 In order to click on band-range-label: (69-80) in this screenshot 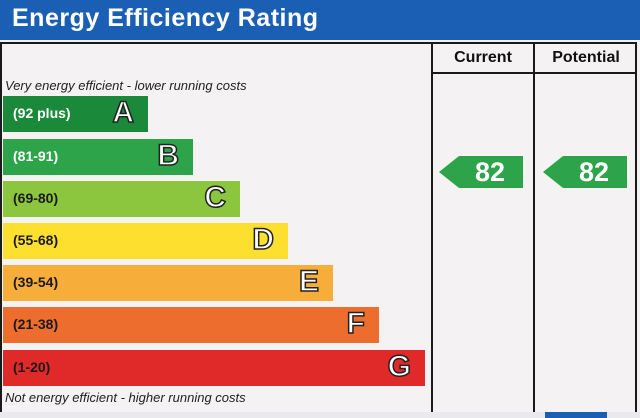, I will do `click(36, 198)`.